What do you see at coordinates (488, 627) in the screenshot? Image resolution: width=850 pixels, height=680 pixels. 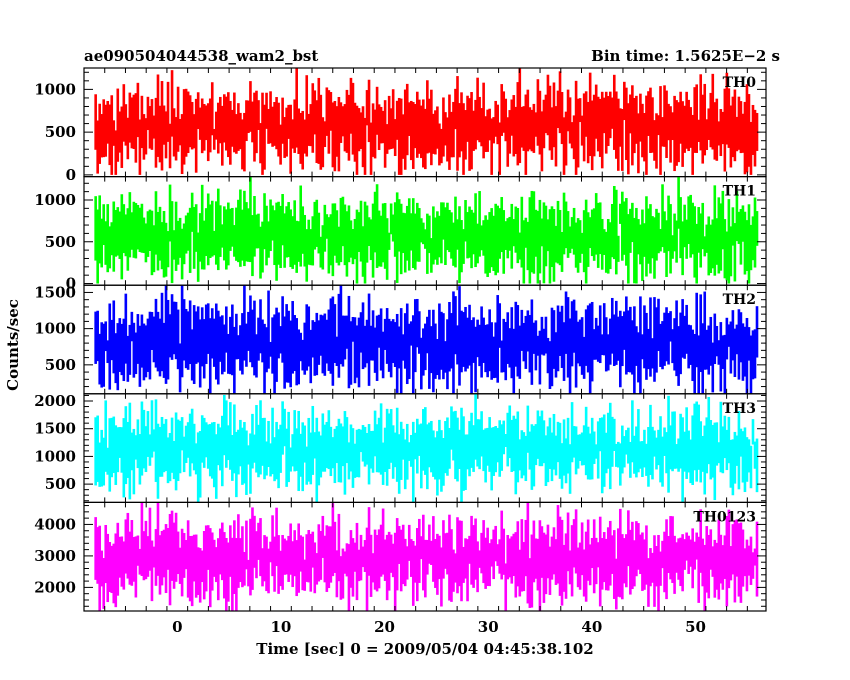 I see `x-tick-label: 30` at bounding box center [488, 627].